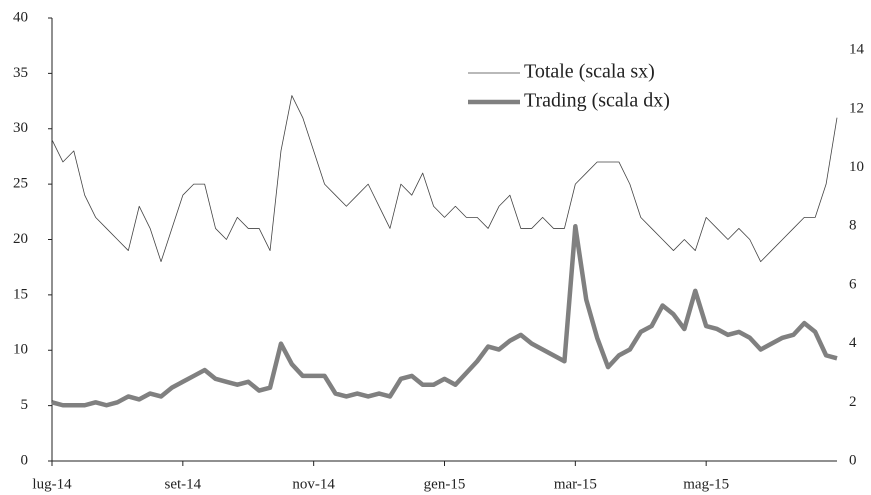 This screenshot has height=495, width=871. Describe the element at coordinates (853, 460) in the screenshot. I see `y2-tick-label: 0` at that location.